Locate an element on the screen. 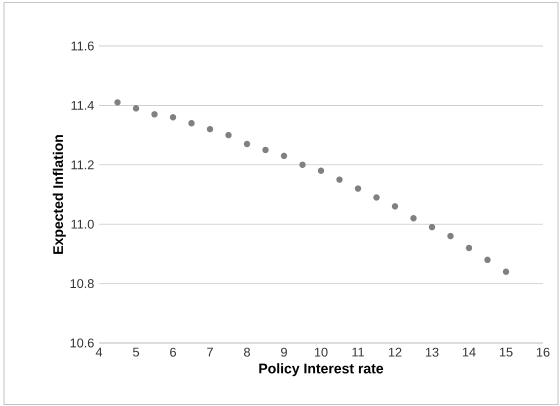 The height and width of the screenshot is (406, 560). x-tick-label: 7 is located at coordinates (210, 352).